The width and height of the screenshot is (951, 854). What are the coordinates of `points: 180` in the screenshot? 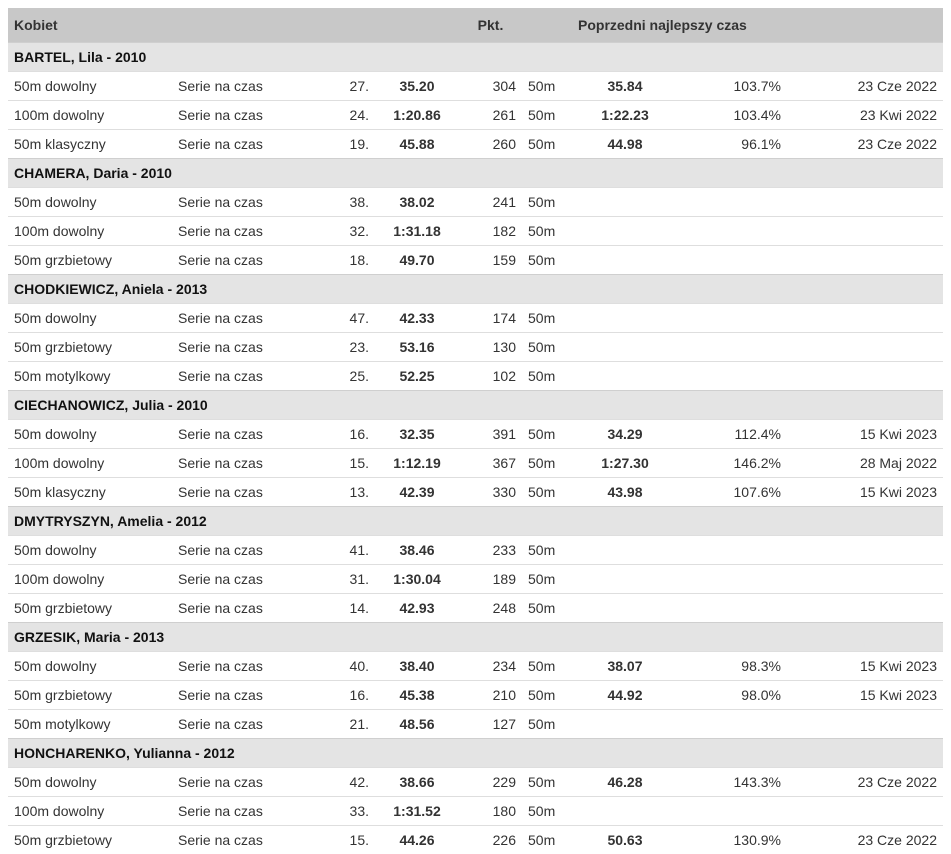 It's located at (490, 811).